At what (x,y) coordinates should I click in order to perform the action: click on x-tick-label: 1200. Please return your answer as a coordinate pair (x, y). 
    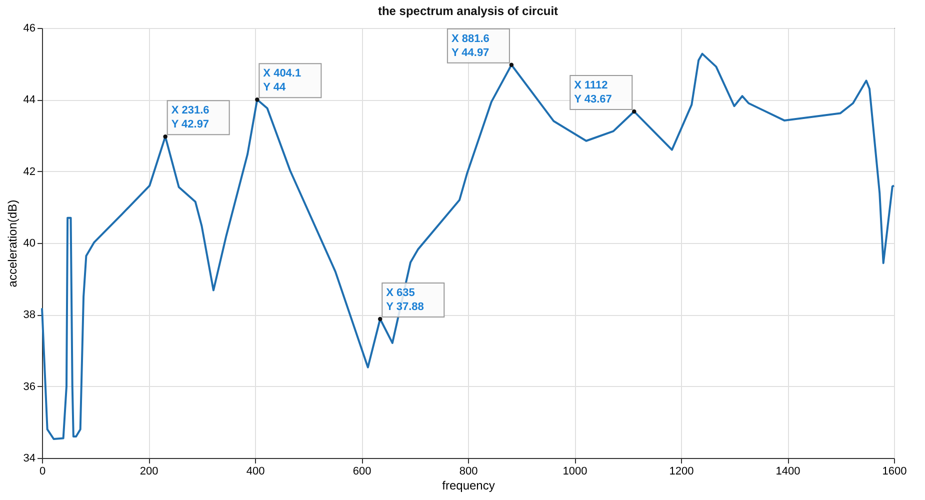
    Looking at the image, I should click on (681, 472).